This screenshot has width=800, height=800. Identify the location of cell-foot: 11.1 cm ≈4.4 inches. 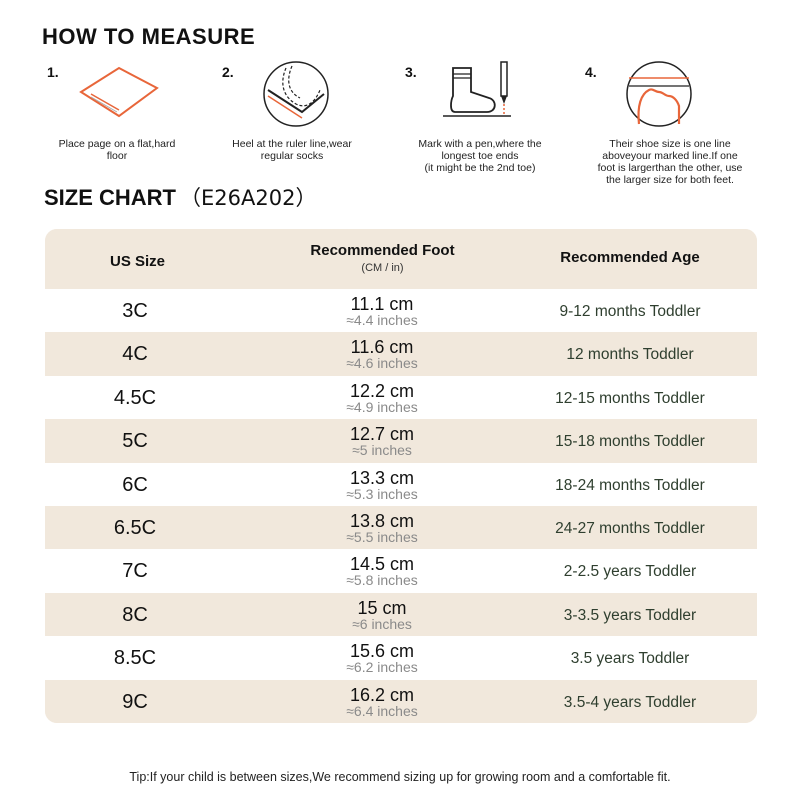
(382, 311).